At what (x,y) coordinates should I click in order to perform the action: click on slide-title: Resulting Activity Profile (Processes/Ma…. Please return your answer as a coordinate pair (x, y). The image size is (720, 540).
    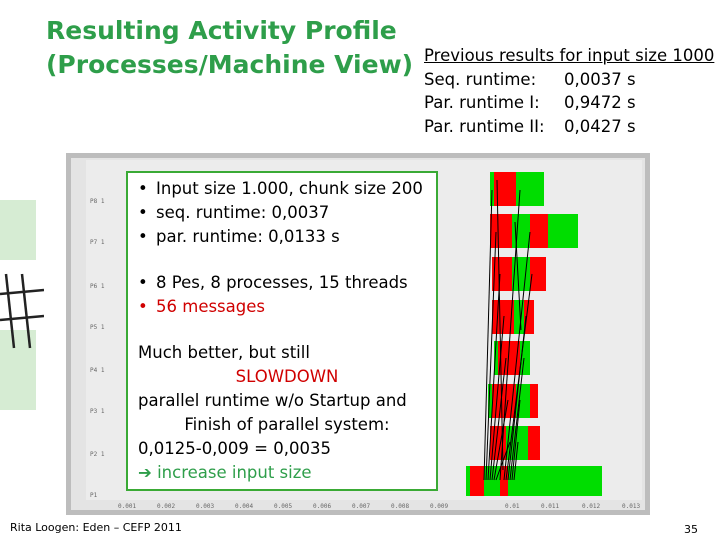
    Looking at the image, I should click on (231, 48).